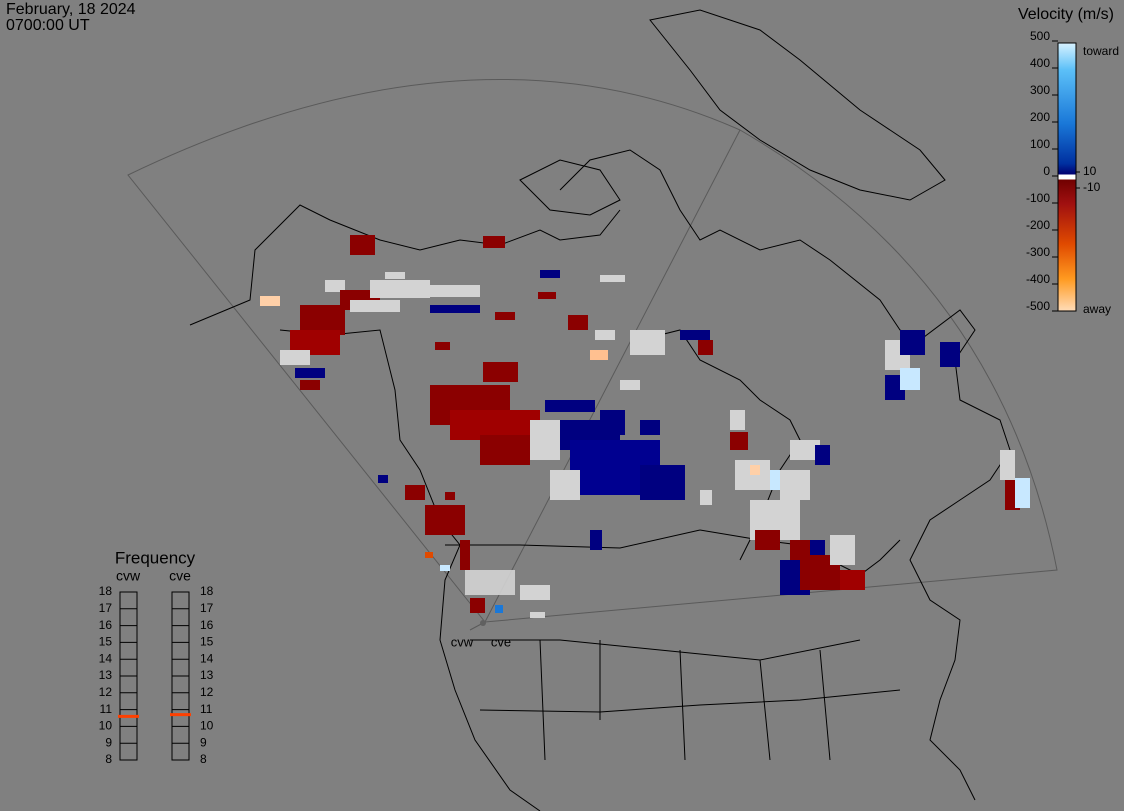 This screenshot has height=811, width=1124. What do you see at coordinates (1046, 171) in the screenshot?
I see `colorbar-tick-label: 0` at bounding box center [1046, 171].